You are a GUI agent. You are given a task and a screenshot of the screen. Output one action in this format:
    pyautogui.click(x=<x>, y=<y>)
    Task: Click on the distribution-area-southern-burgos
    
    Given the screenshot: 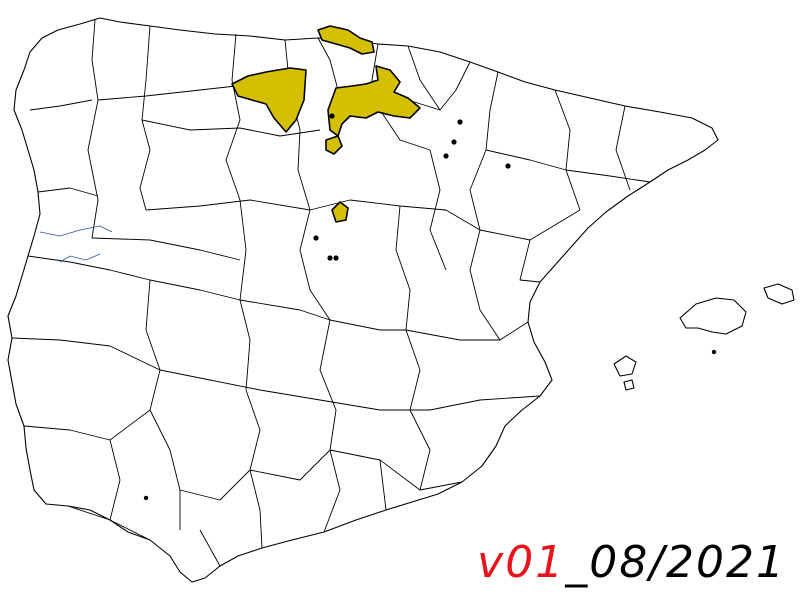 What is the action you would take?
    pyautogui.click(x=334, y=145)
    